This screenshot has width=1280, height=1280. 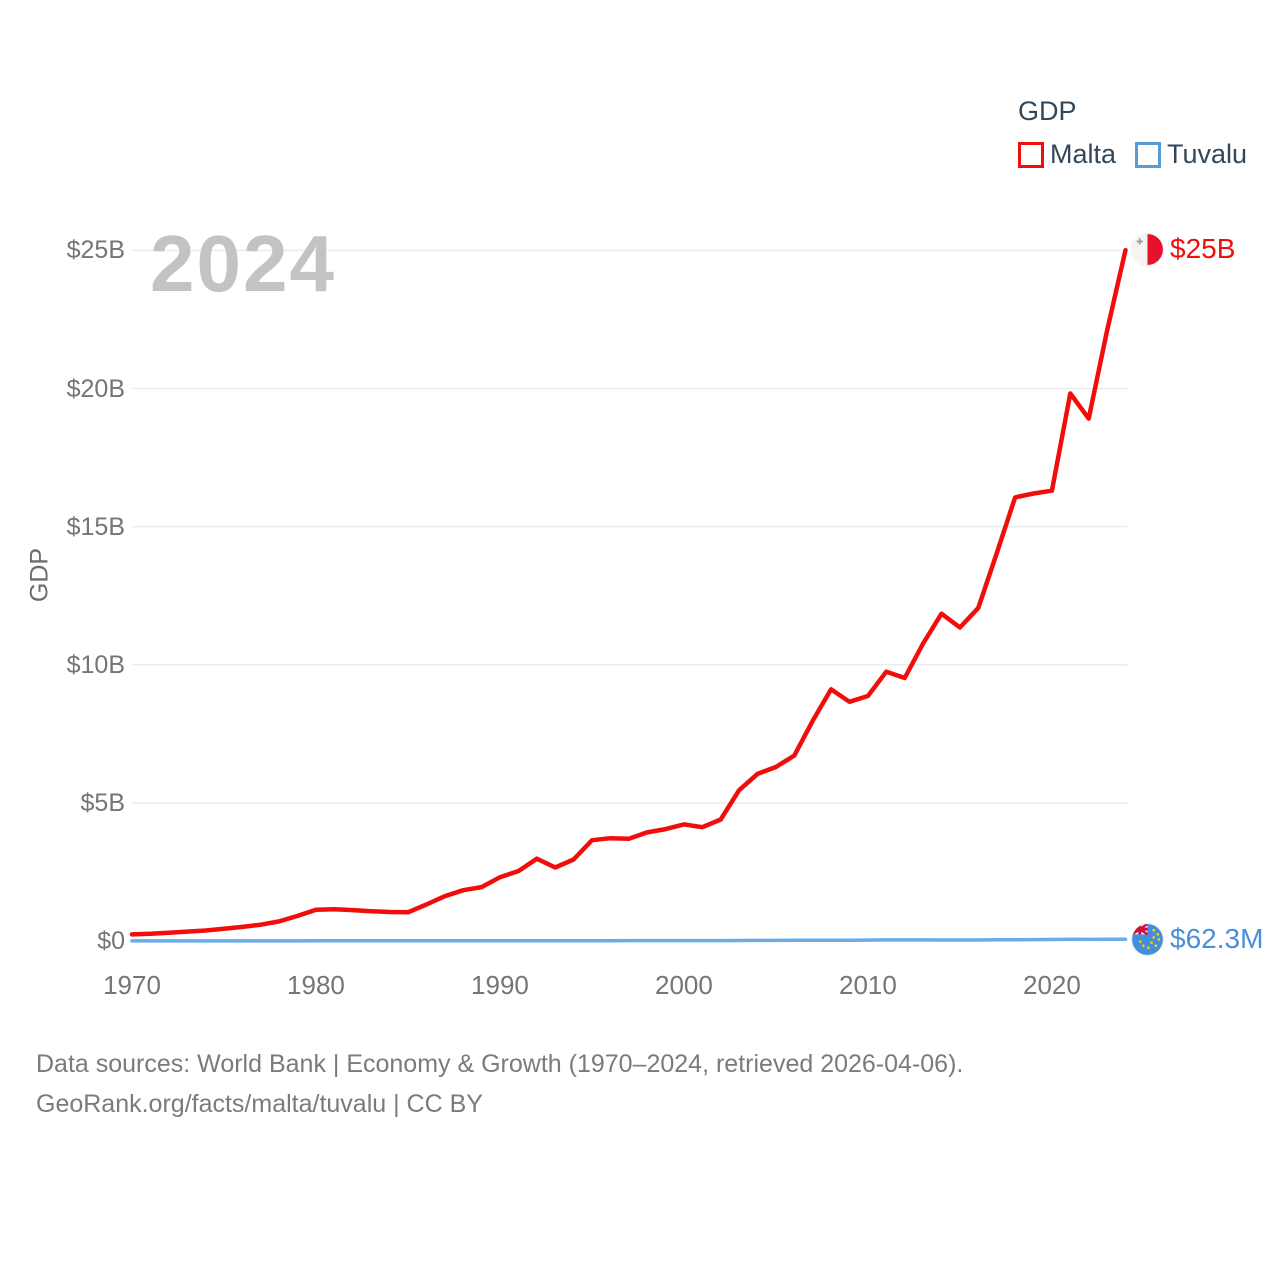 What do you see at coordinates (259, 1104) in the screenshot?
I see `footer-attribution-line: GeoRank.org/facts/malta/tuvalu | CC BY` at bounding box center [259, 1104].